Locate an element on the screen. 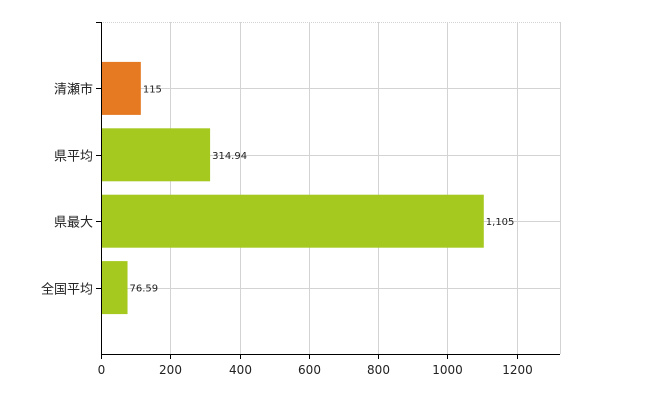  category-label-1: 県平均 is located at coordinates (73, 157).